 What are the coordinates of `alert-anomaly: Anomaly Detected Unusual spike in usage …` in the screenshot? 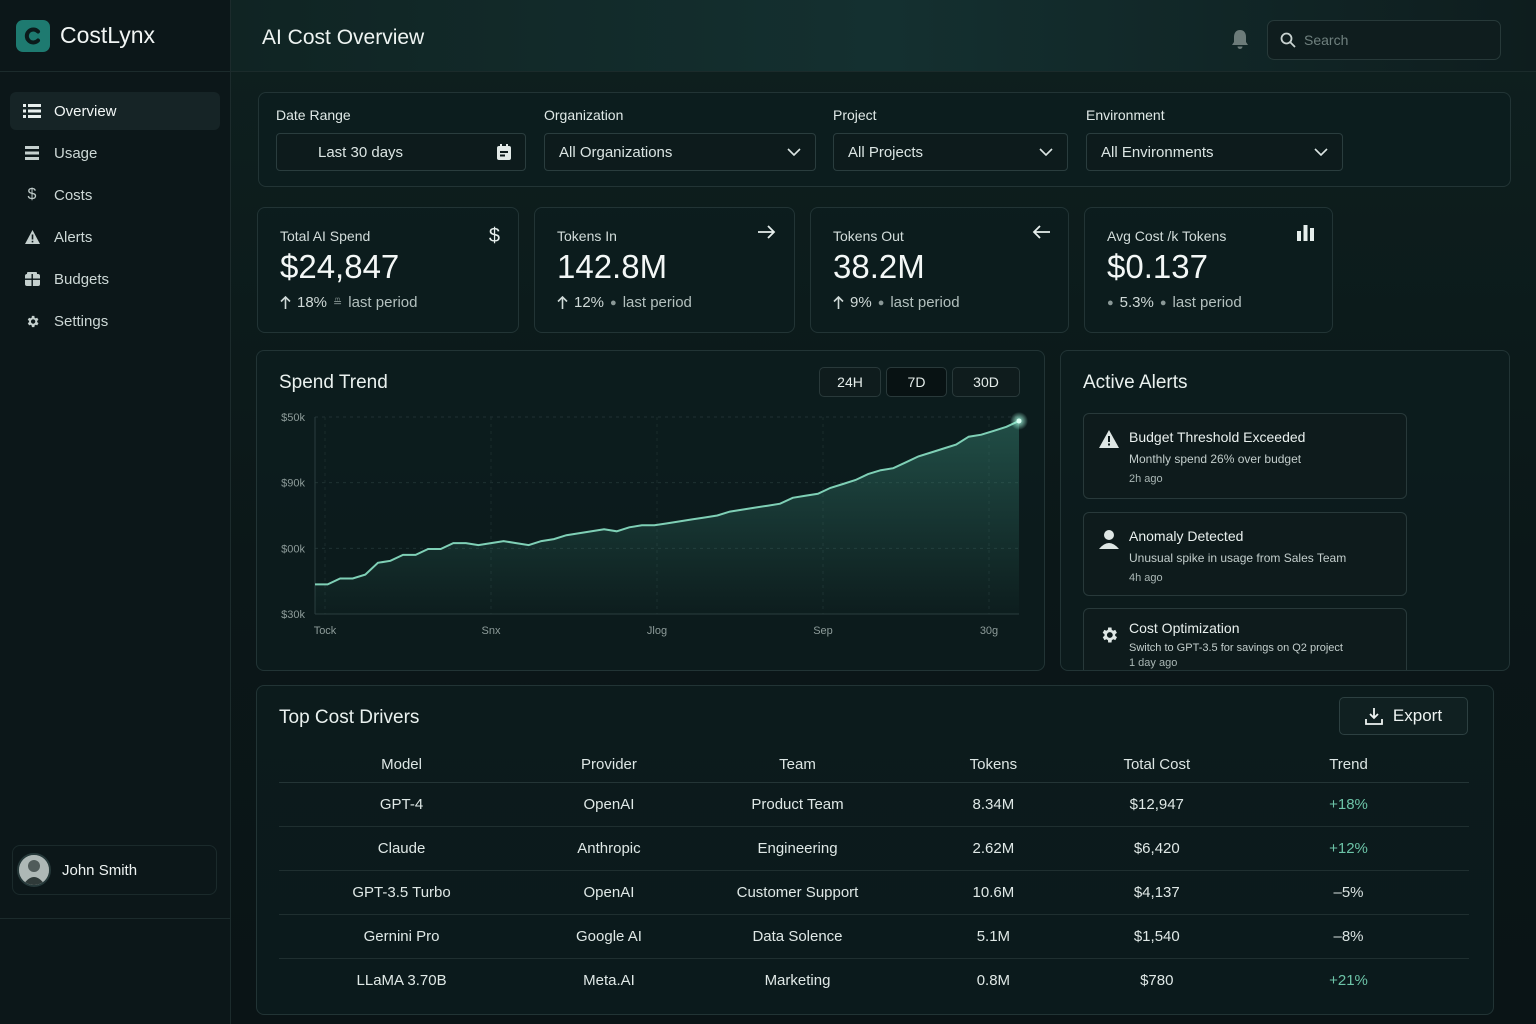 It's located at (1245, 554).